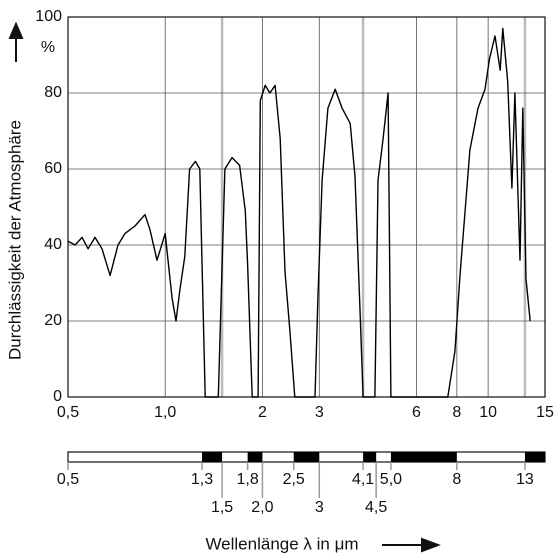 This screenshot has height=560, width=556. I want to click on y-unit: %, so click(48, 47).